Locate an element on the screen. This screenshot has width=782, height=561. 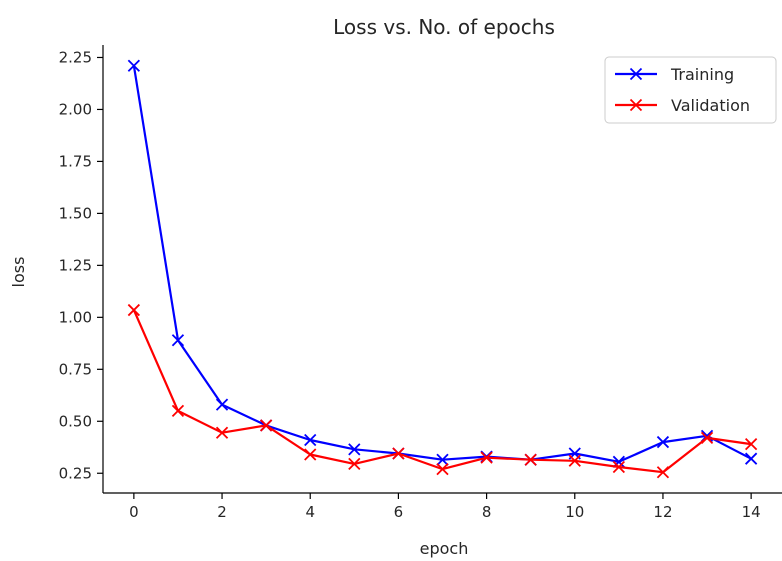
legend: Training Validation is located at coordinates (690, 90).